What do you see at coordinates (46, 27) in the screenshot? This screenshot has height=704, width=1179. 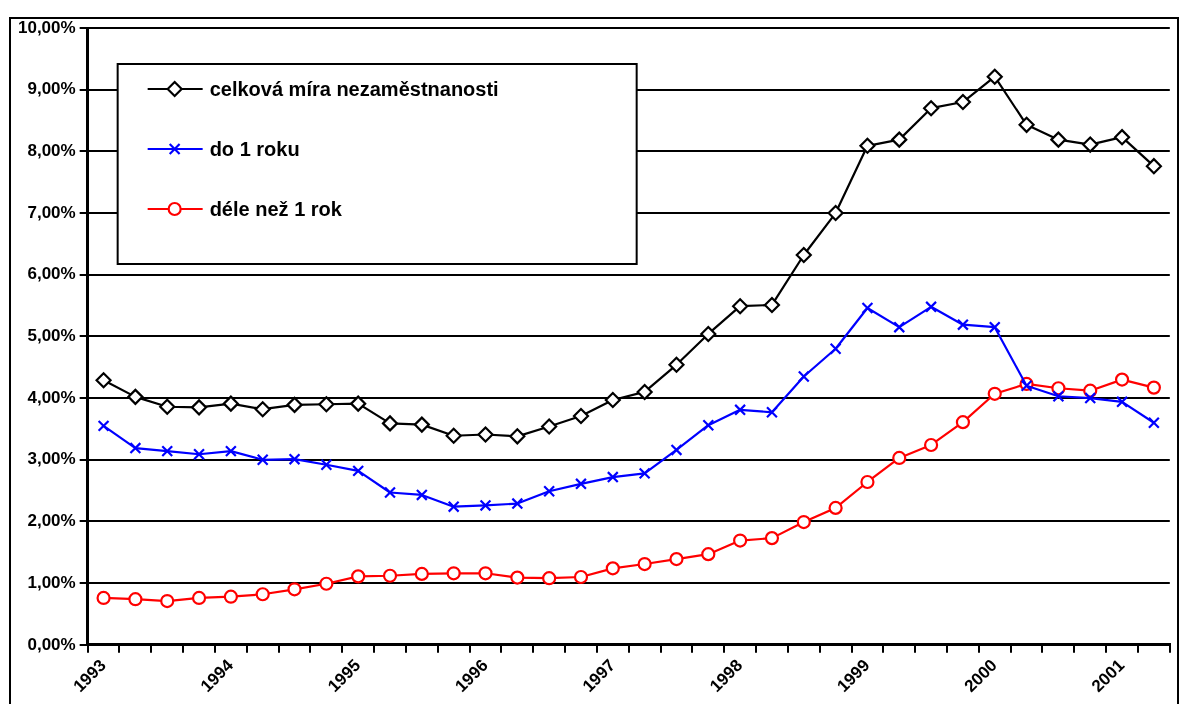 I see `y-tick-label: 10,00%` at bounding box center [46, 27].